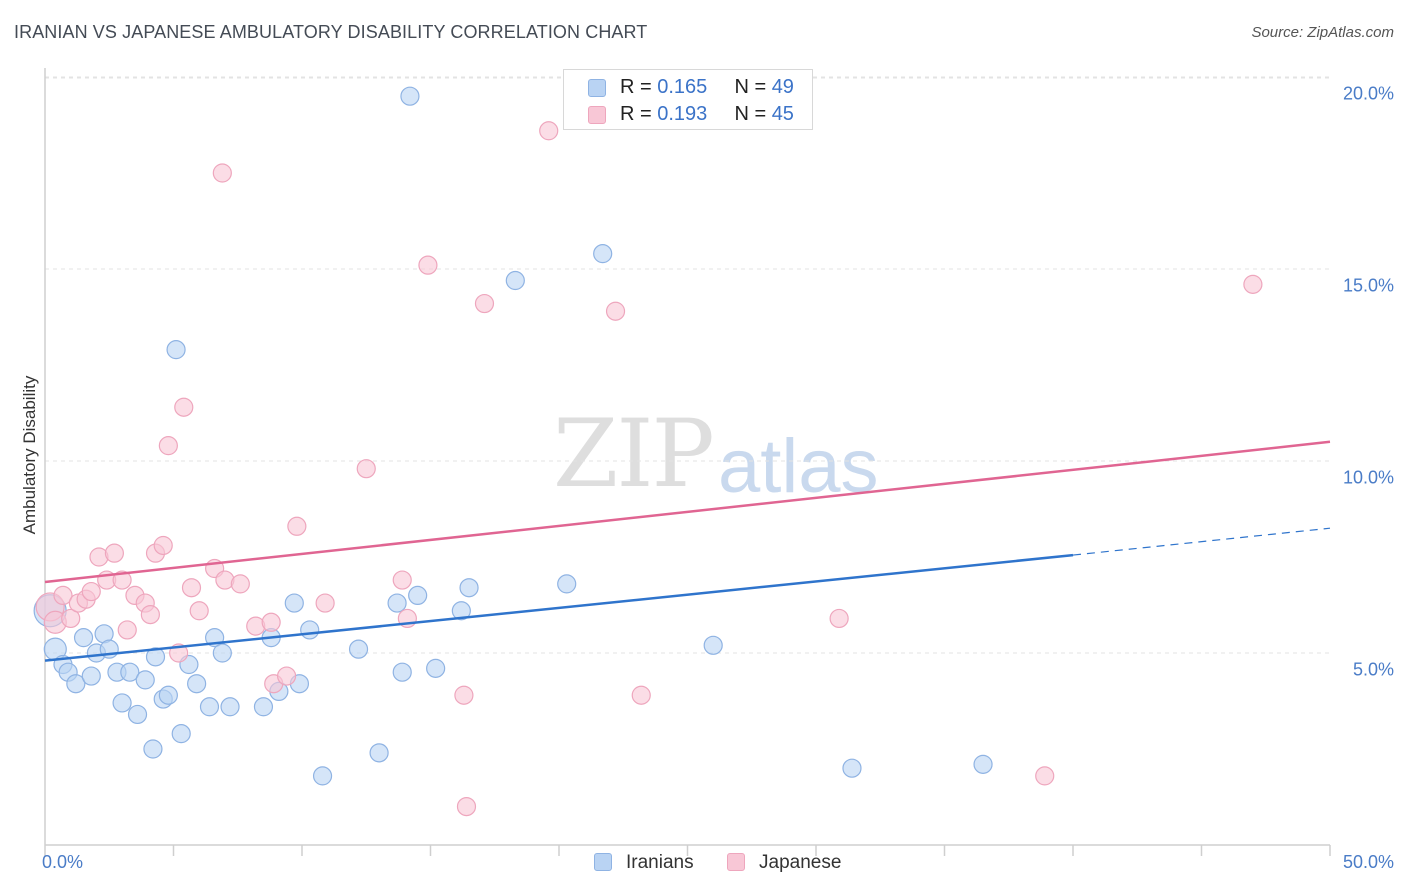 The height and width of the screenshot is (892, 1406). I want to click on bottom-iranians-label: Iranians, so click(660, 862).